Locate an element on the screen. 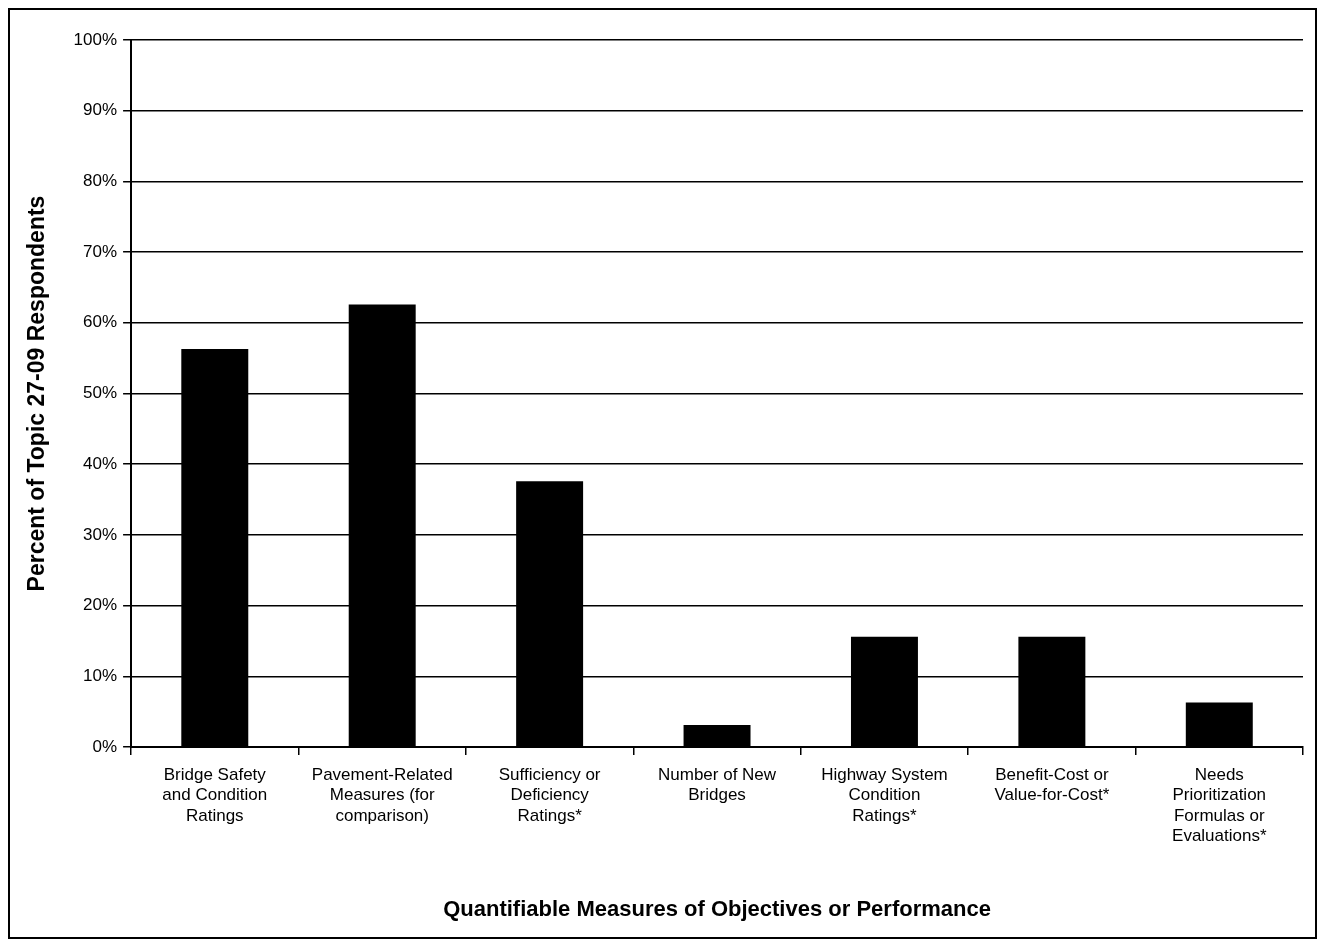 Image resolution: width=1325 pixels, height=947 pixels. y-tick-label: 80% is located at coordinates (100, 181).